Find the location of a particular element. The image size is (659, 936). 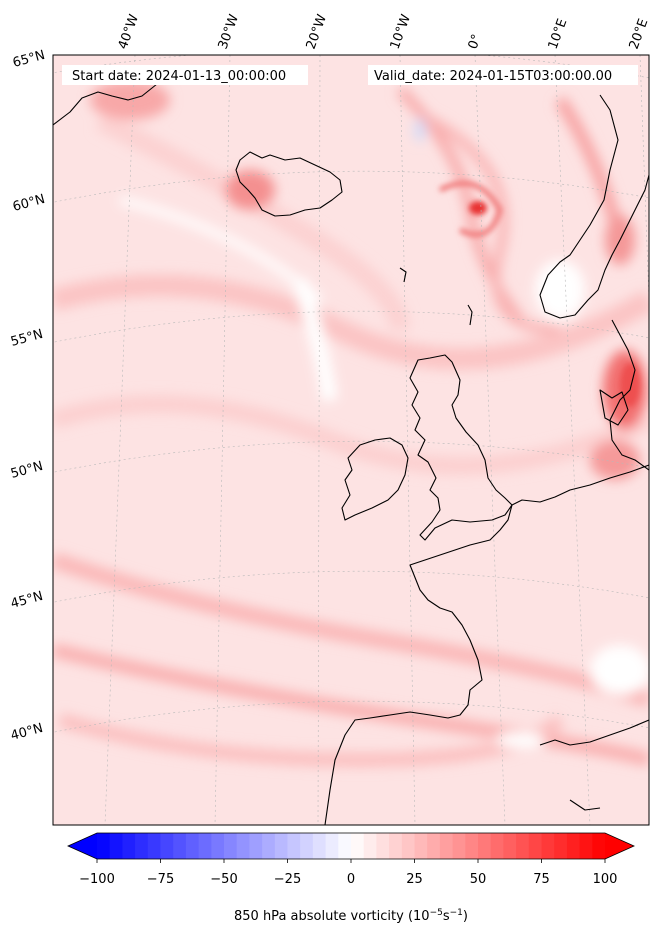

lat-label-55n: 55°N is located at coordinates (27, 338).